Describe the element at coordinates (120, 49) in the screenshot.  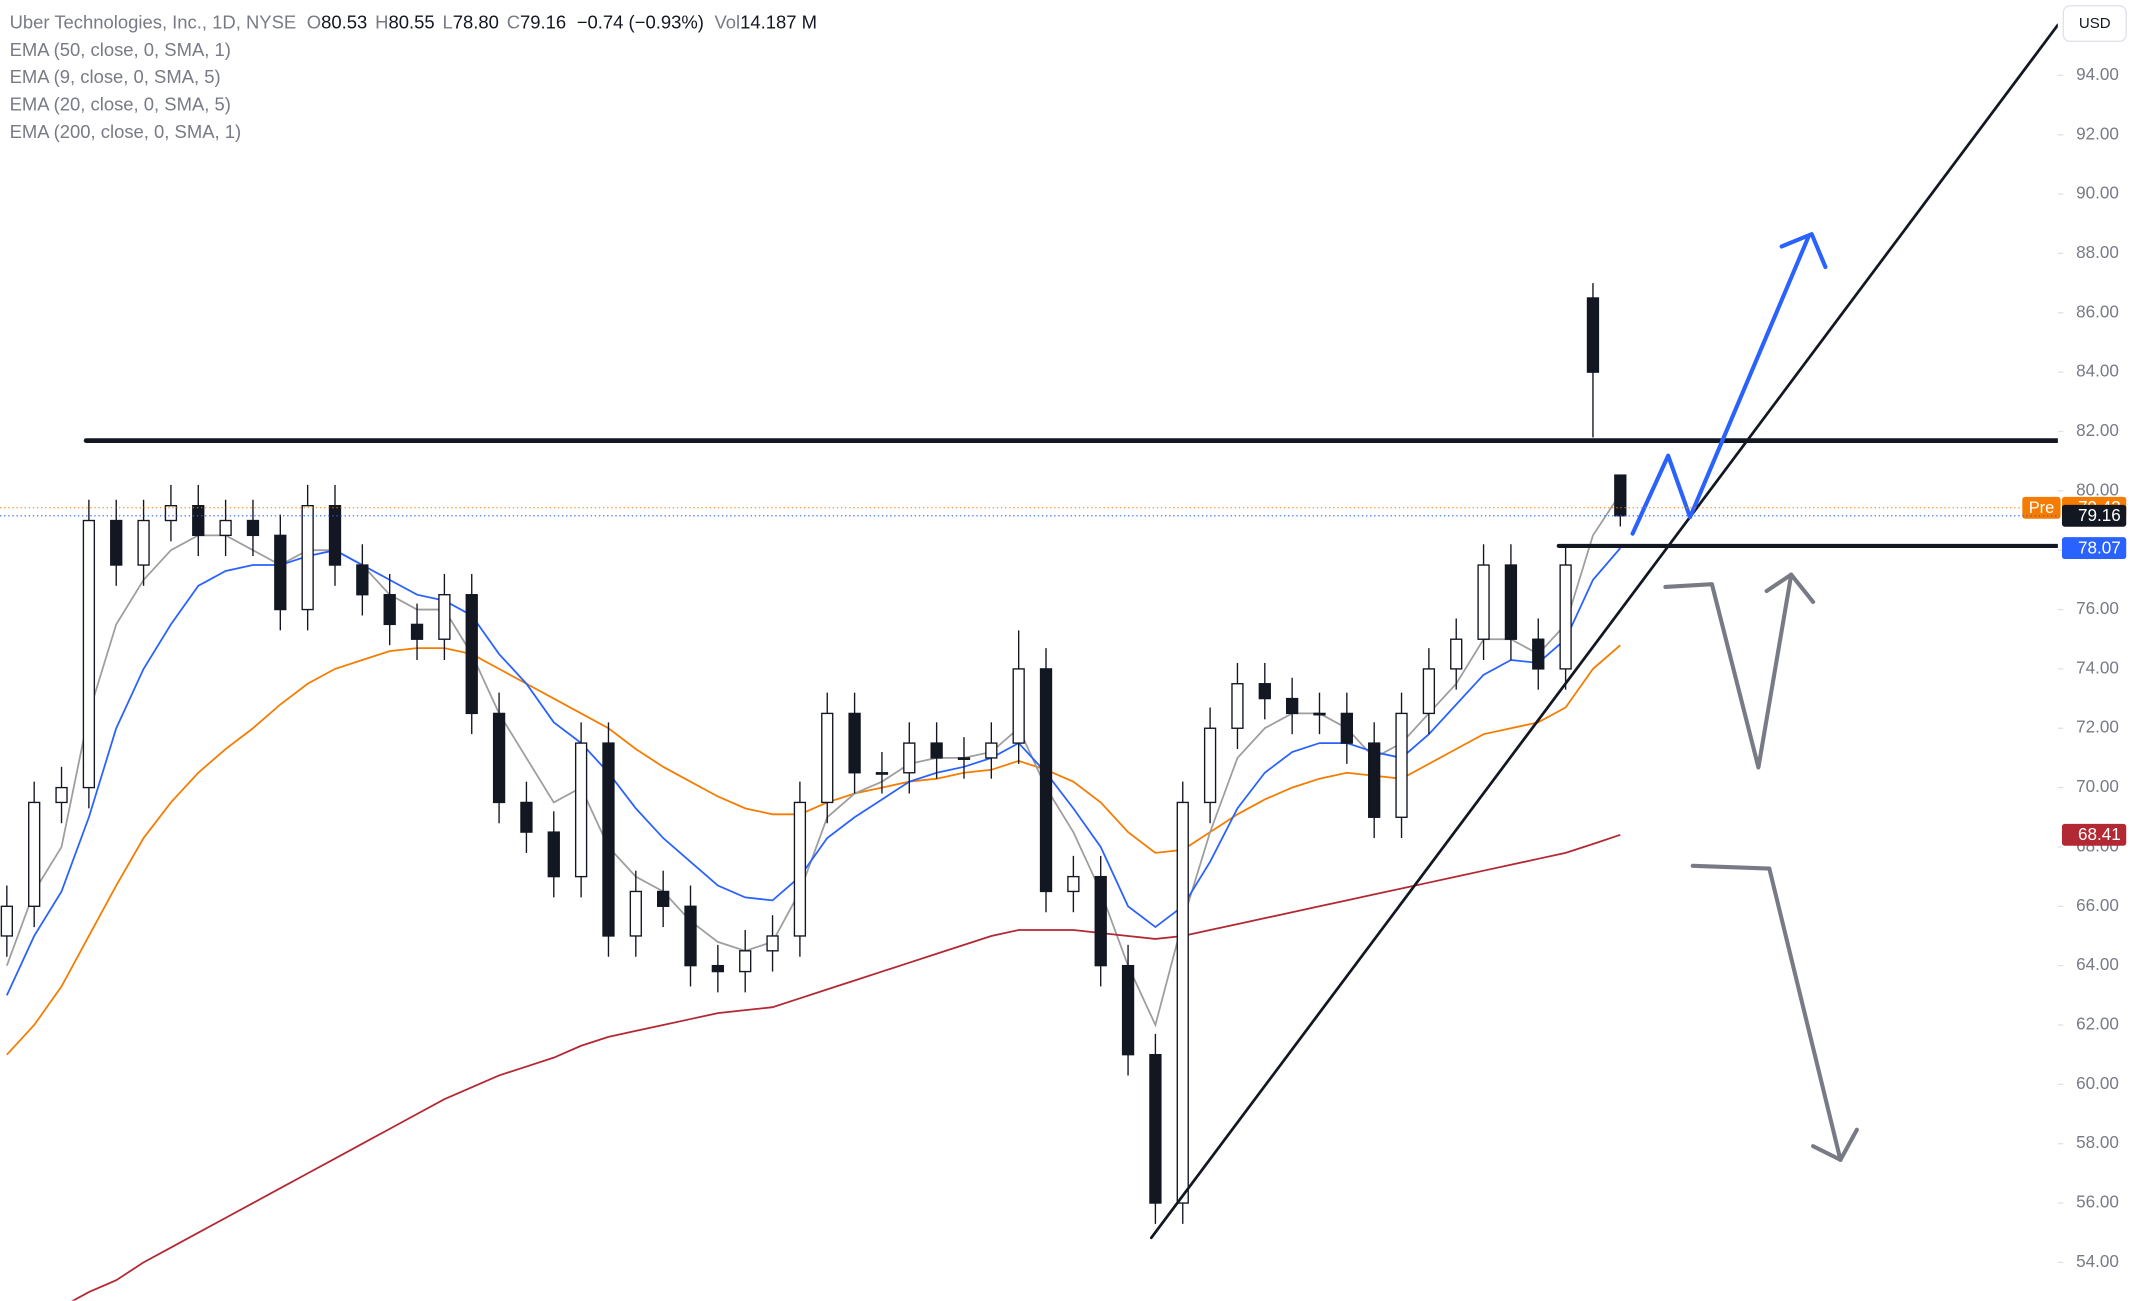
I see `legend-entry: EMA (50, close, 0, SMA, 1)` at that location.